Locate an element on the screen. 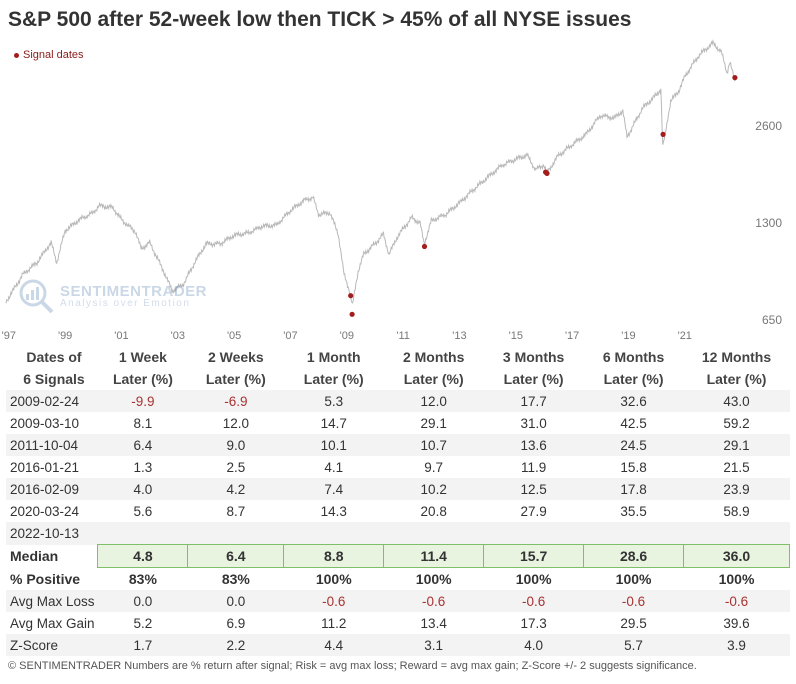 This screenshot has width=796, height=684. signal-date: 2016-01-21 is located at coordinates (45, 467).